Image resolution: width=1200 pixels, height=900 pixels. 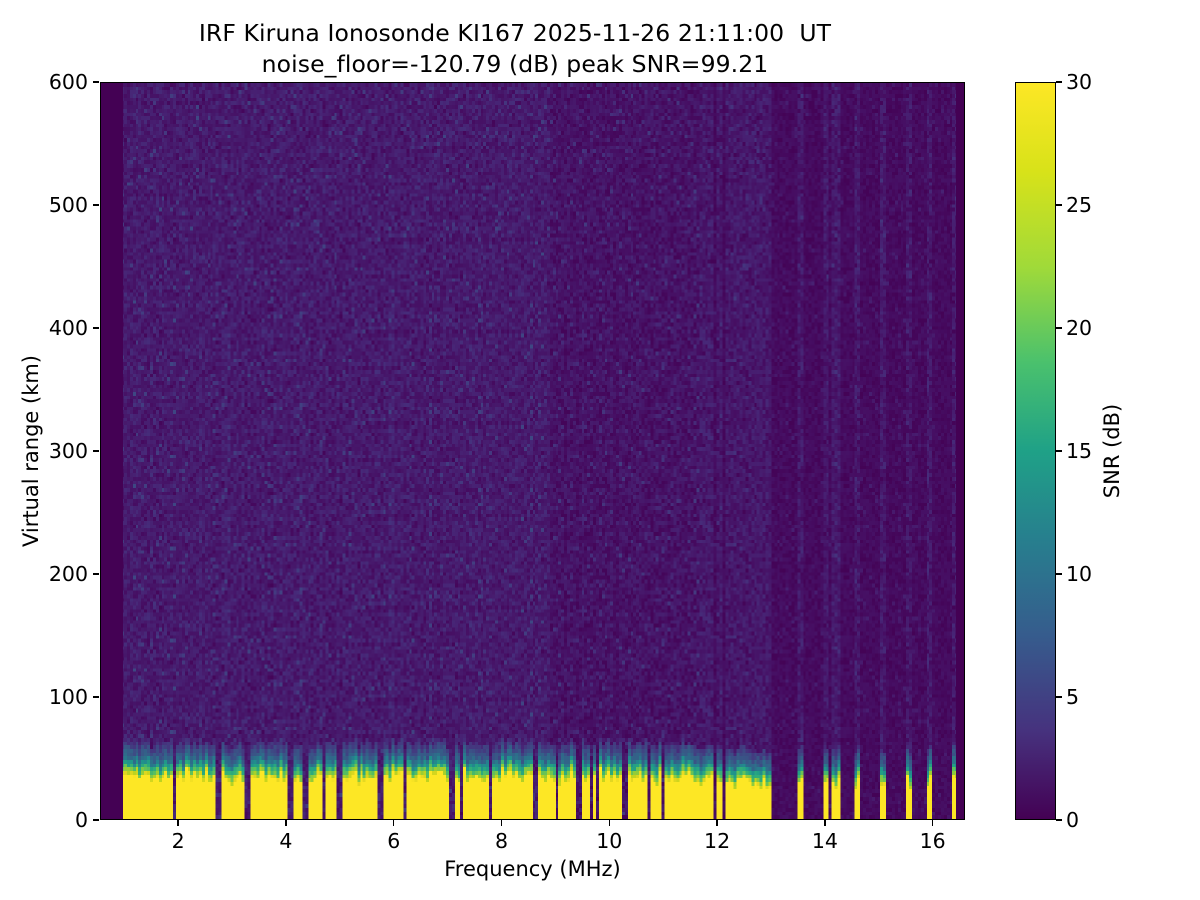 What do you see at coordinates (1112, 451) in the screenshot?
I see `colorbar-label: SNR (dB)` at bounding box center [1112, 451].